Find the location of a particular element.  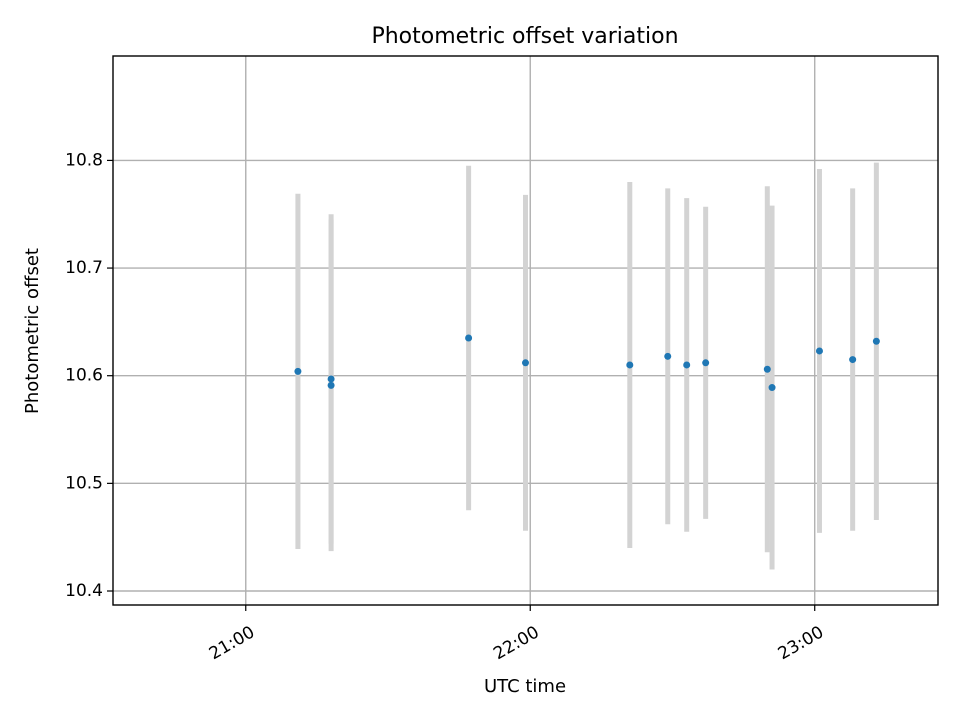

y-axis-ticks: 10.4 10.5 10.6 10.7 10.8 is located at coordinates (89, 375).